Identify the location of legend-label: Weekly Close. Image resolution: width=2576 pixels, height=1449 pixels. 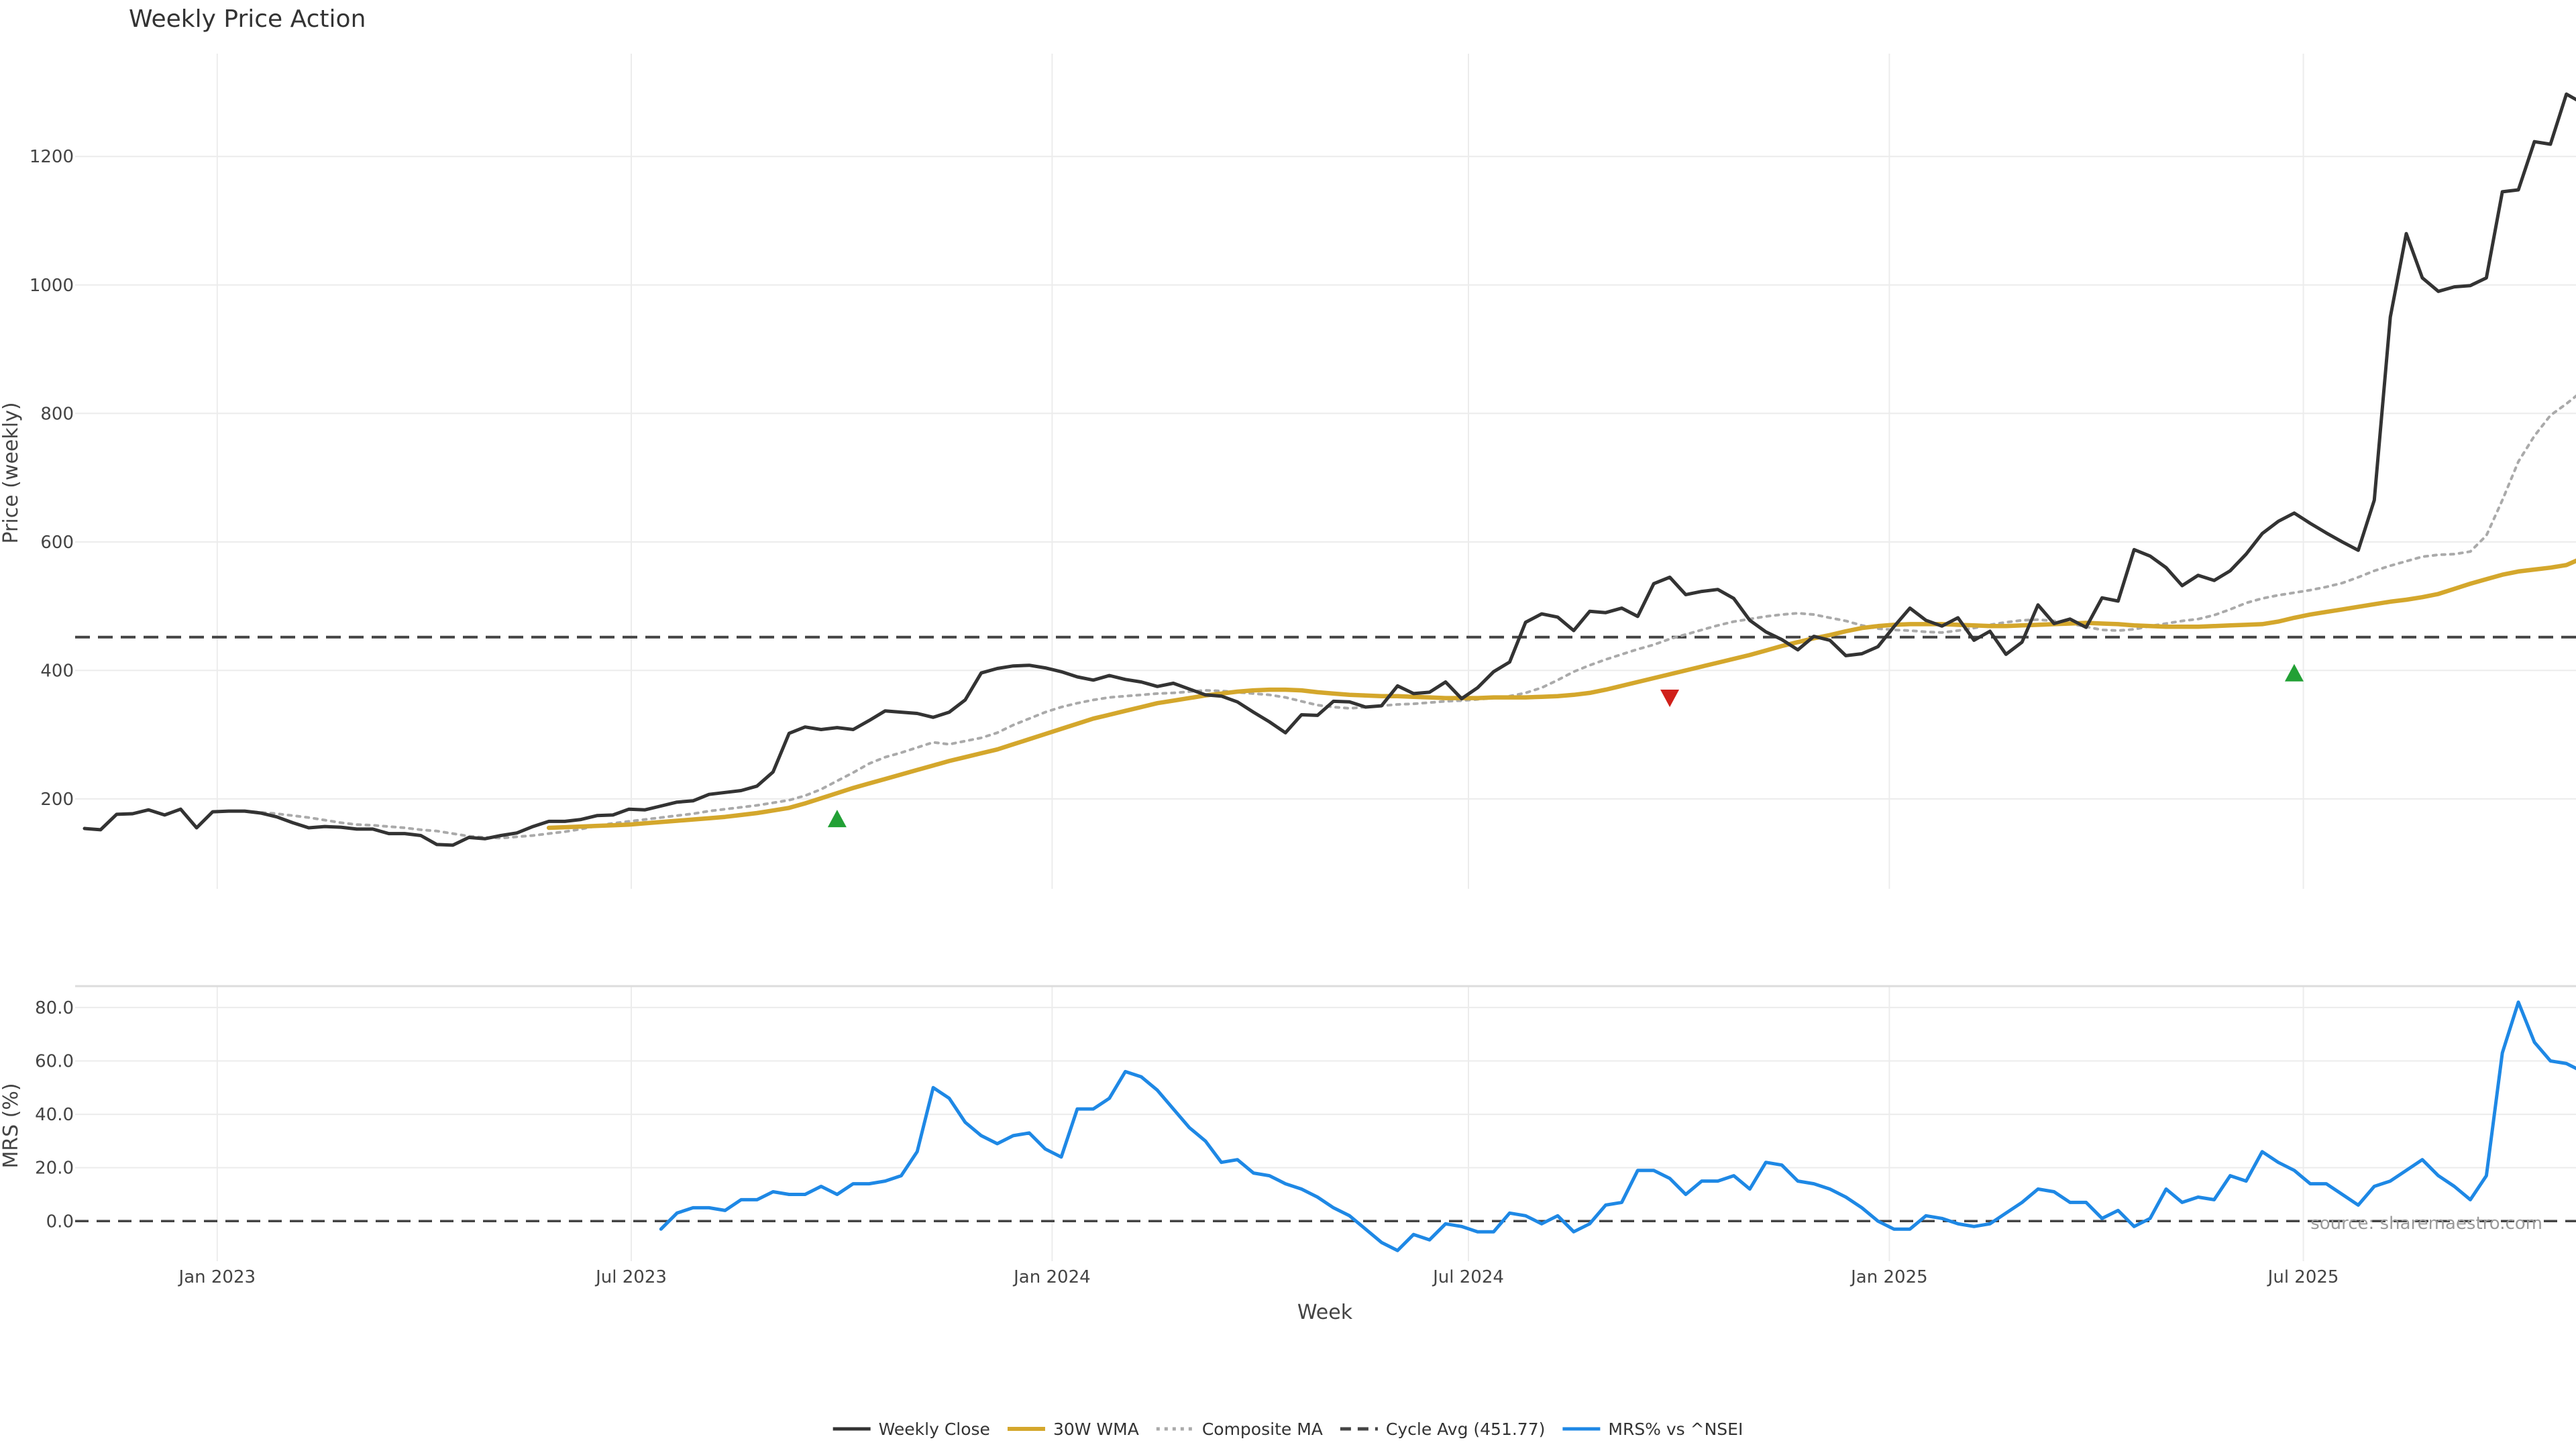
(934, 1429).